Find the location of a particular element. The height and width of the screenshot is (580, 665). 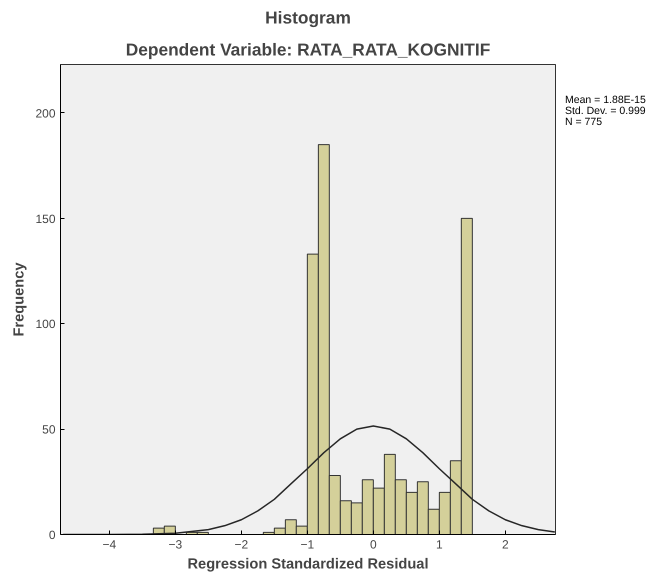

x-tick-label: −3 is located at coordinates (175, 545).